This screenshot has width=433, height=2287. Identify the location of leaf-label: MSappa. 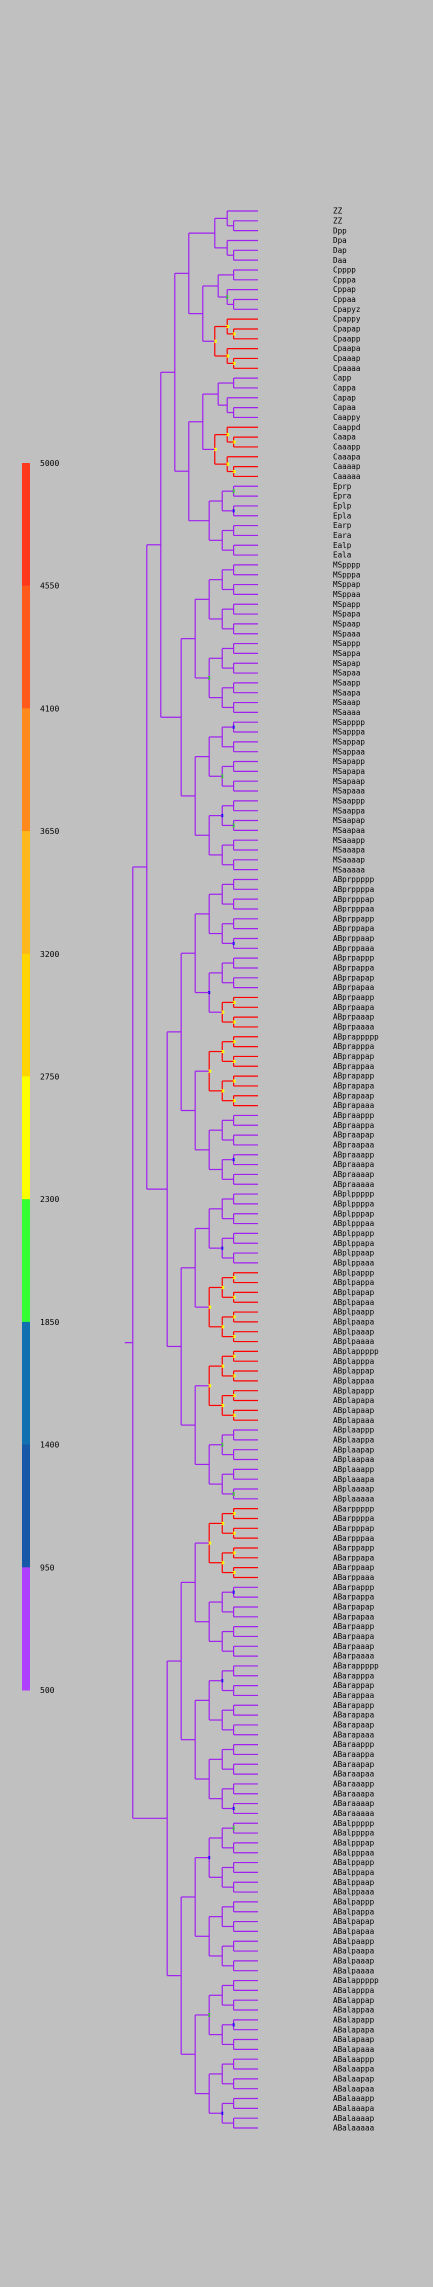
(346, 653).